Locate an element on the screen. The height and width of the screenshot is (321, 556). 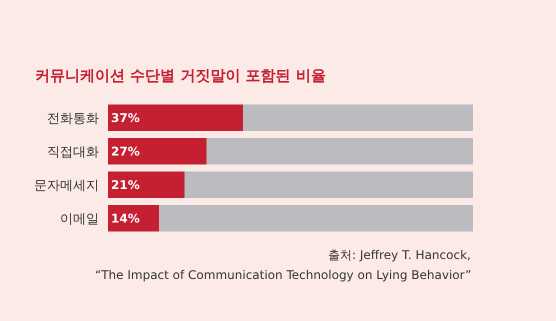
data-label: 14% is located at coordinates (125, 218).